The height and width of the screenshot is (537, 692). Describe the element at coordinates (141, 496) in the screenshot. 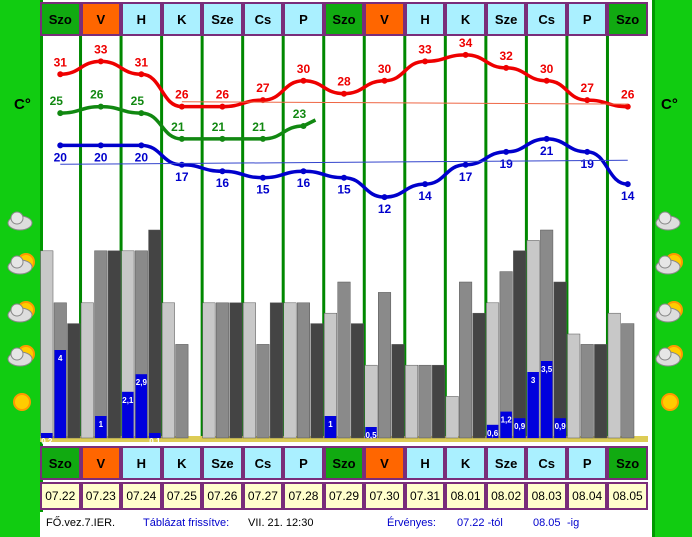

I see `date-cell: 07.24` at that location.